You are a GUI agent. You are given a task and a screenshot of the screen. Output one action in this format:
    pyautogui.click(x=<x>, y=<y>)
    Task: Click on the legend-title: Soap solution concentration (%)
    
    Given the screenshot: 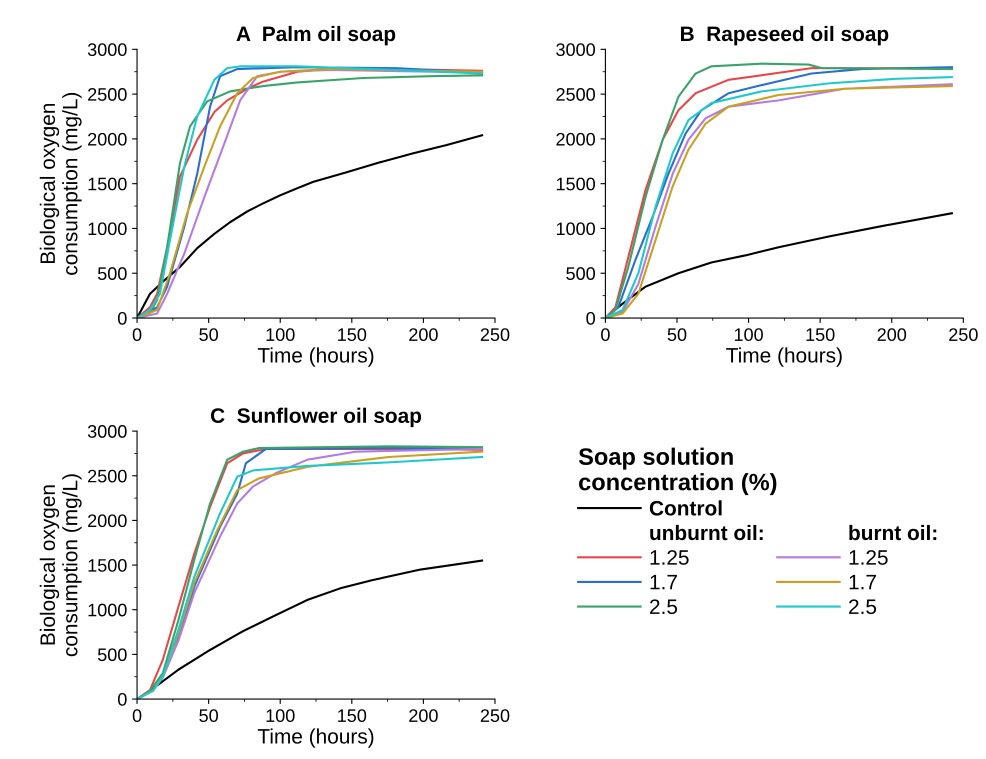 What is the action you would take?
    pyautogui.click(x=677, y=472)
    